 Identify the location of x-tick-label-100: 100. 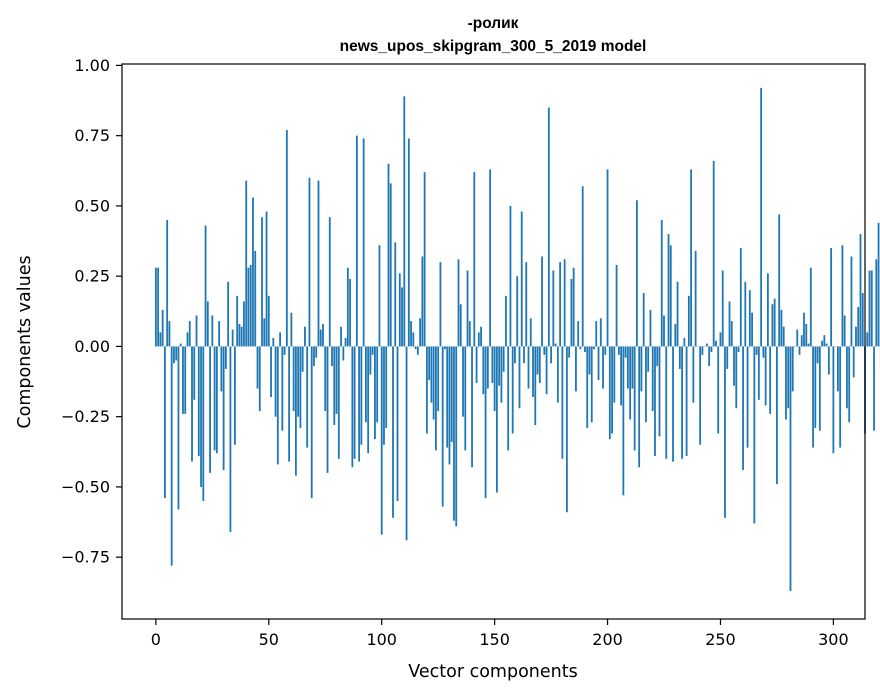
(381, 639).